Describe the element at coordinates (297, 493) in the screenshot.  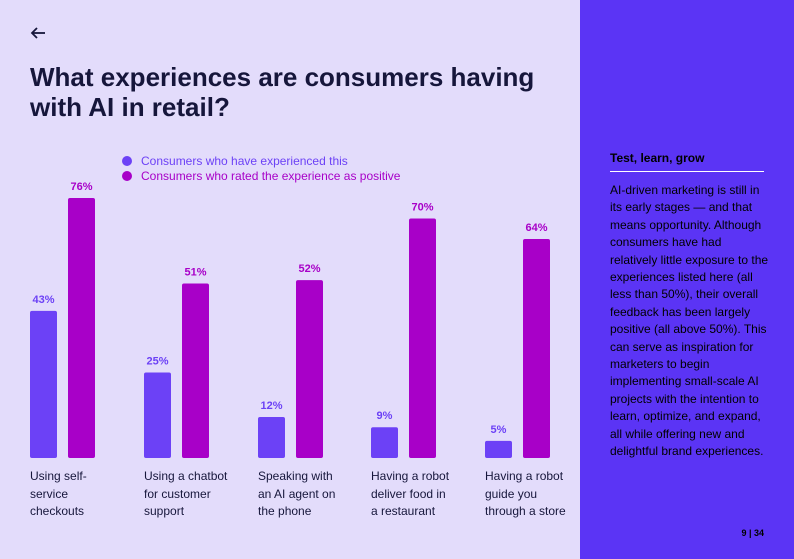
I see `category-label-line: an AI agent on` at that location.